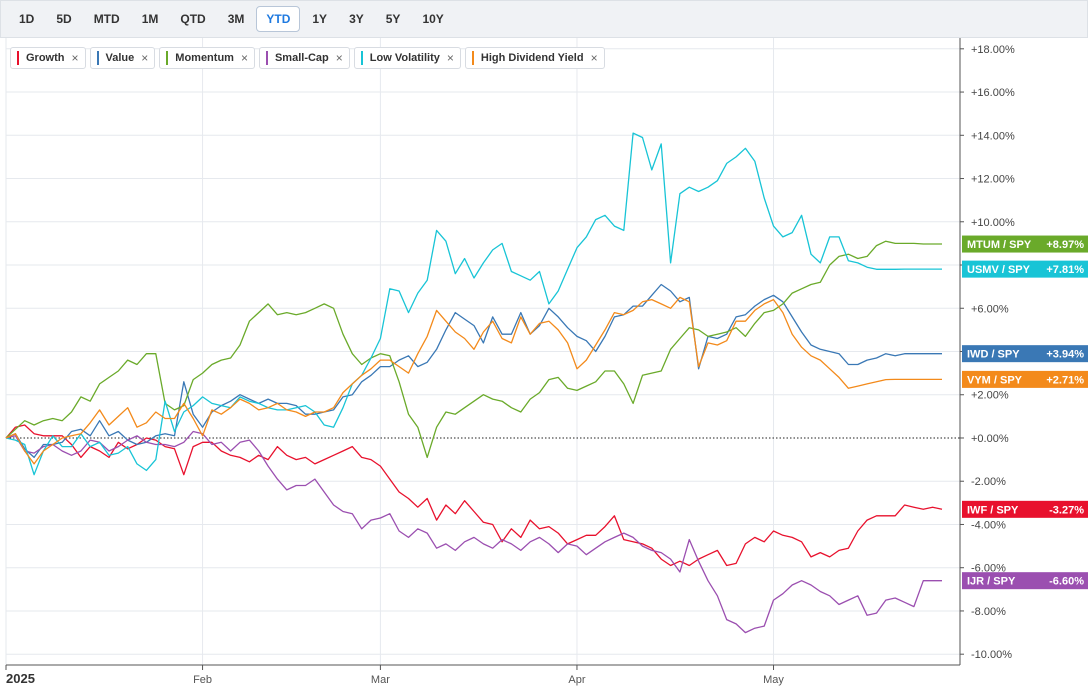 The height and width of the screenshot is (694, 1090). I want to click on end-label-value: IWD / SPY +3.94%, so click(1025, 354).